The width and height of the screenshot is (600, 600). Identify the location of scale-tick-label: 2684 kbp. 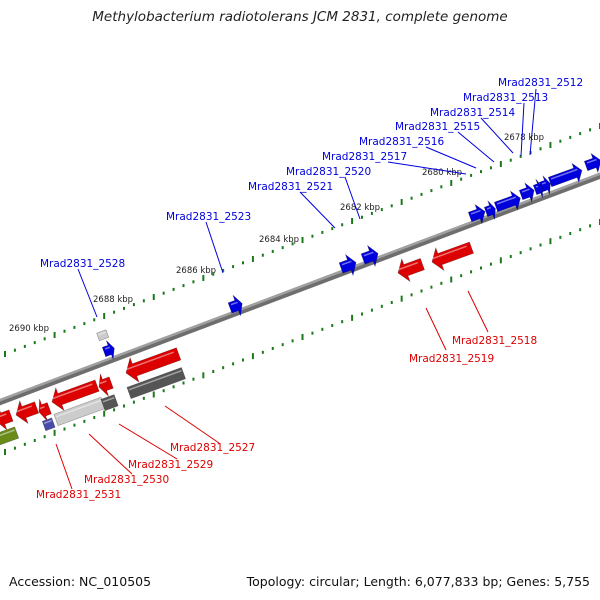
(279, 240).